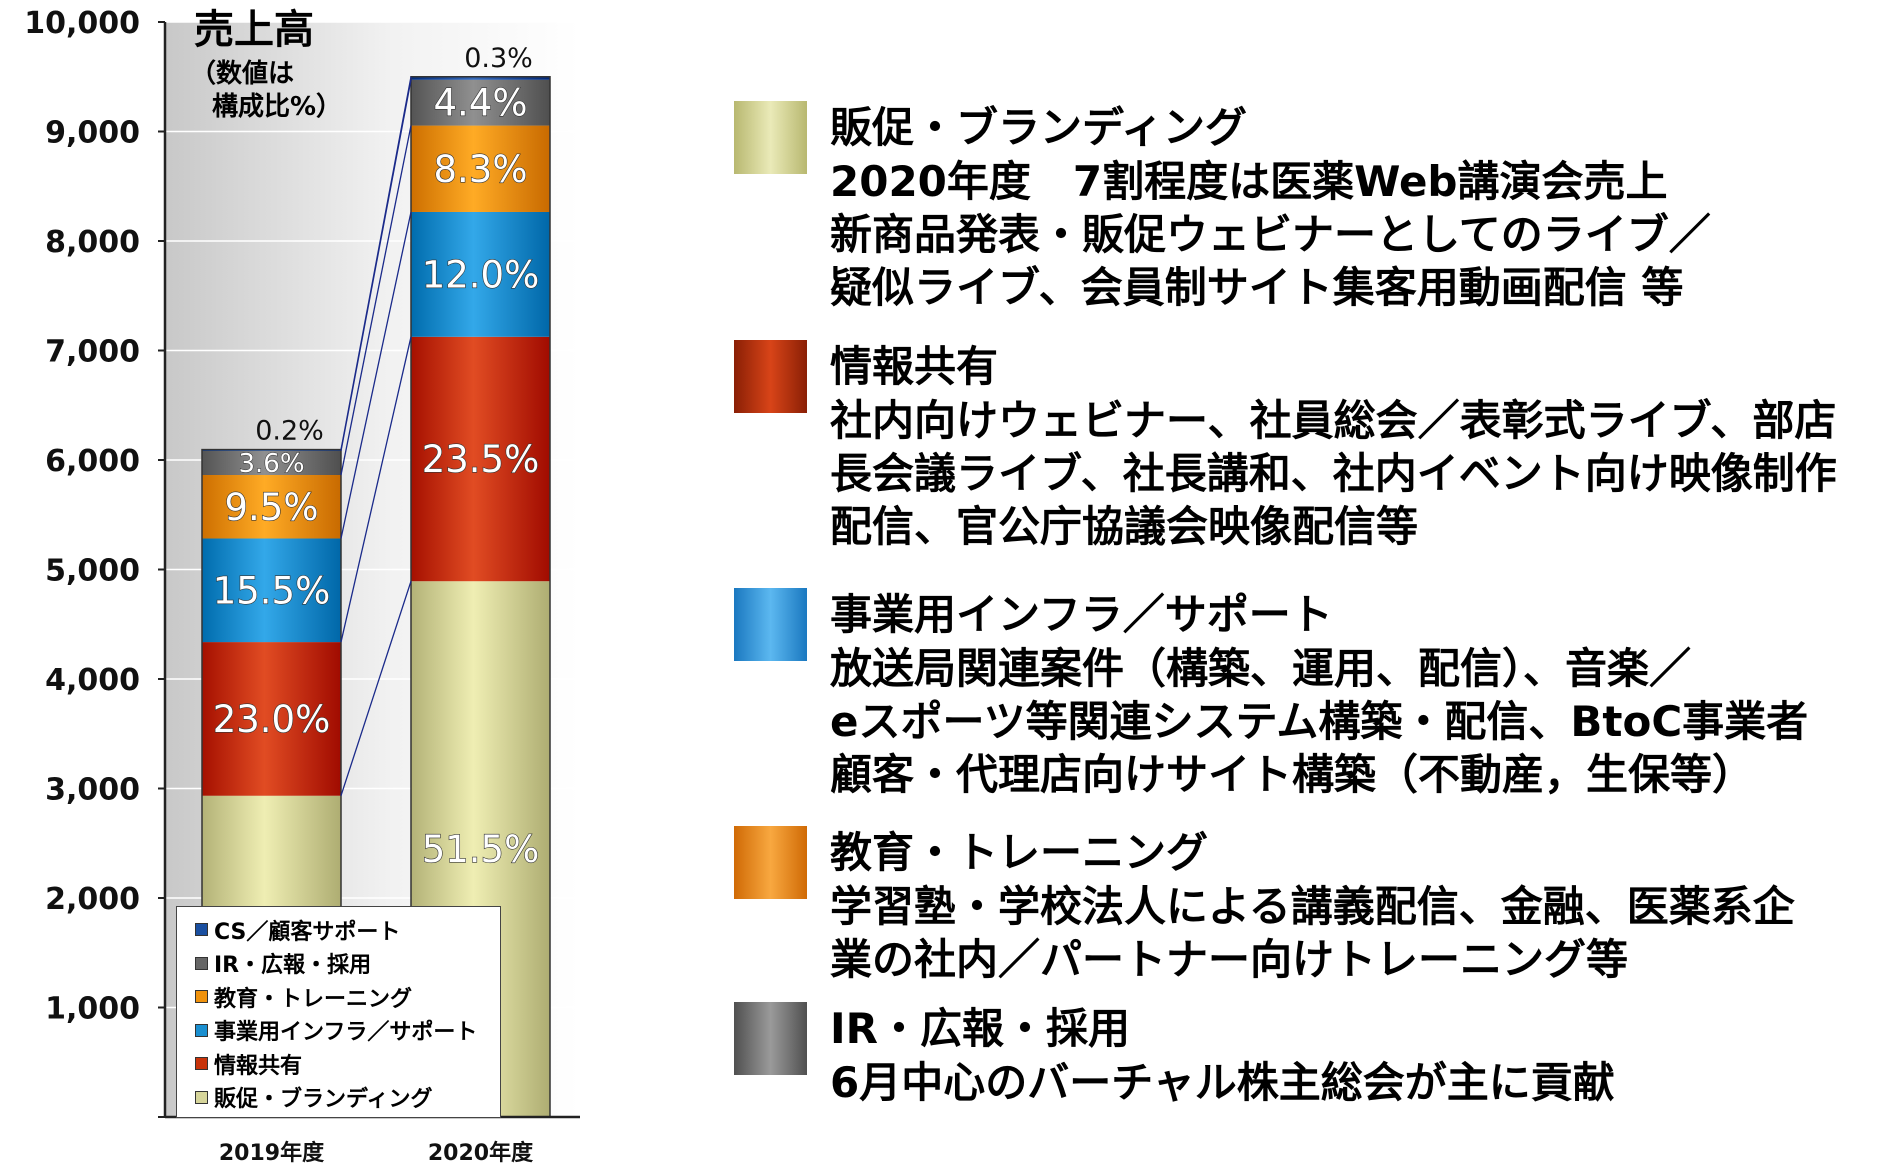  I want to click on legend-item: CS／顧客サポート, so click(343, 930).